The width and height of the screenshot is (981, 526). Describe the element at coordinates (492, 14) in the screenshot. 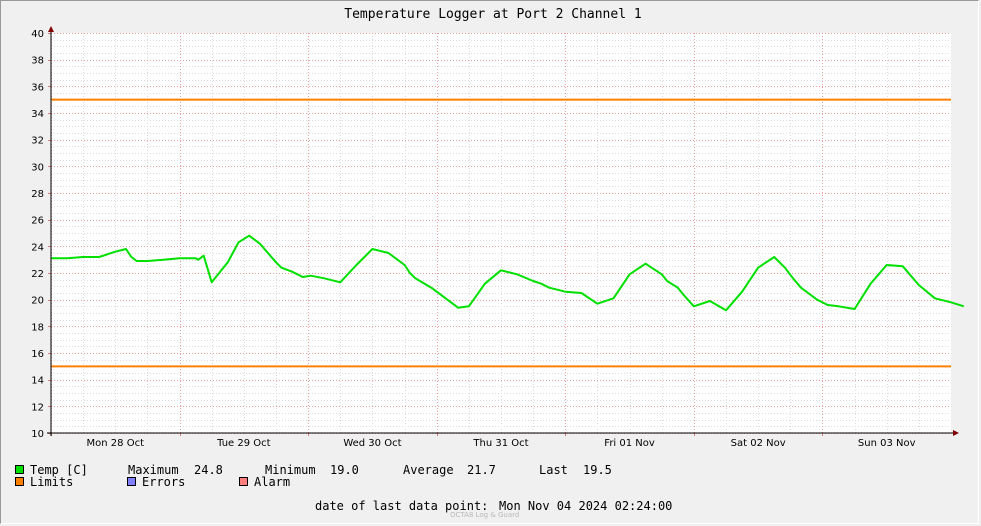

I see `chart-title: Temperature Logger at Port 2 Channel 1` at that location.